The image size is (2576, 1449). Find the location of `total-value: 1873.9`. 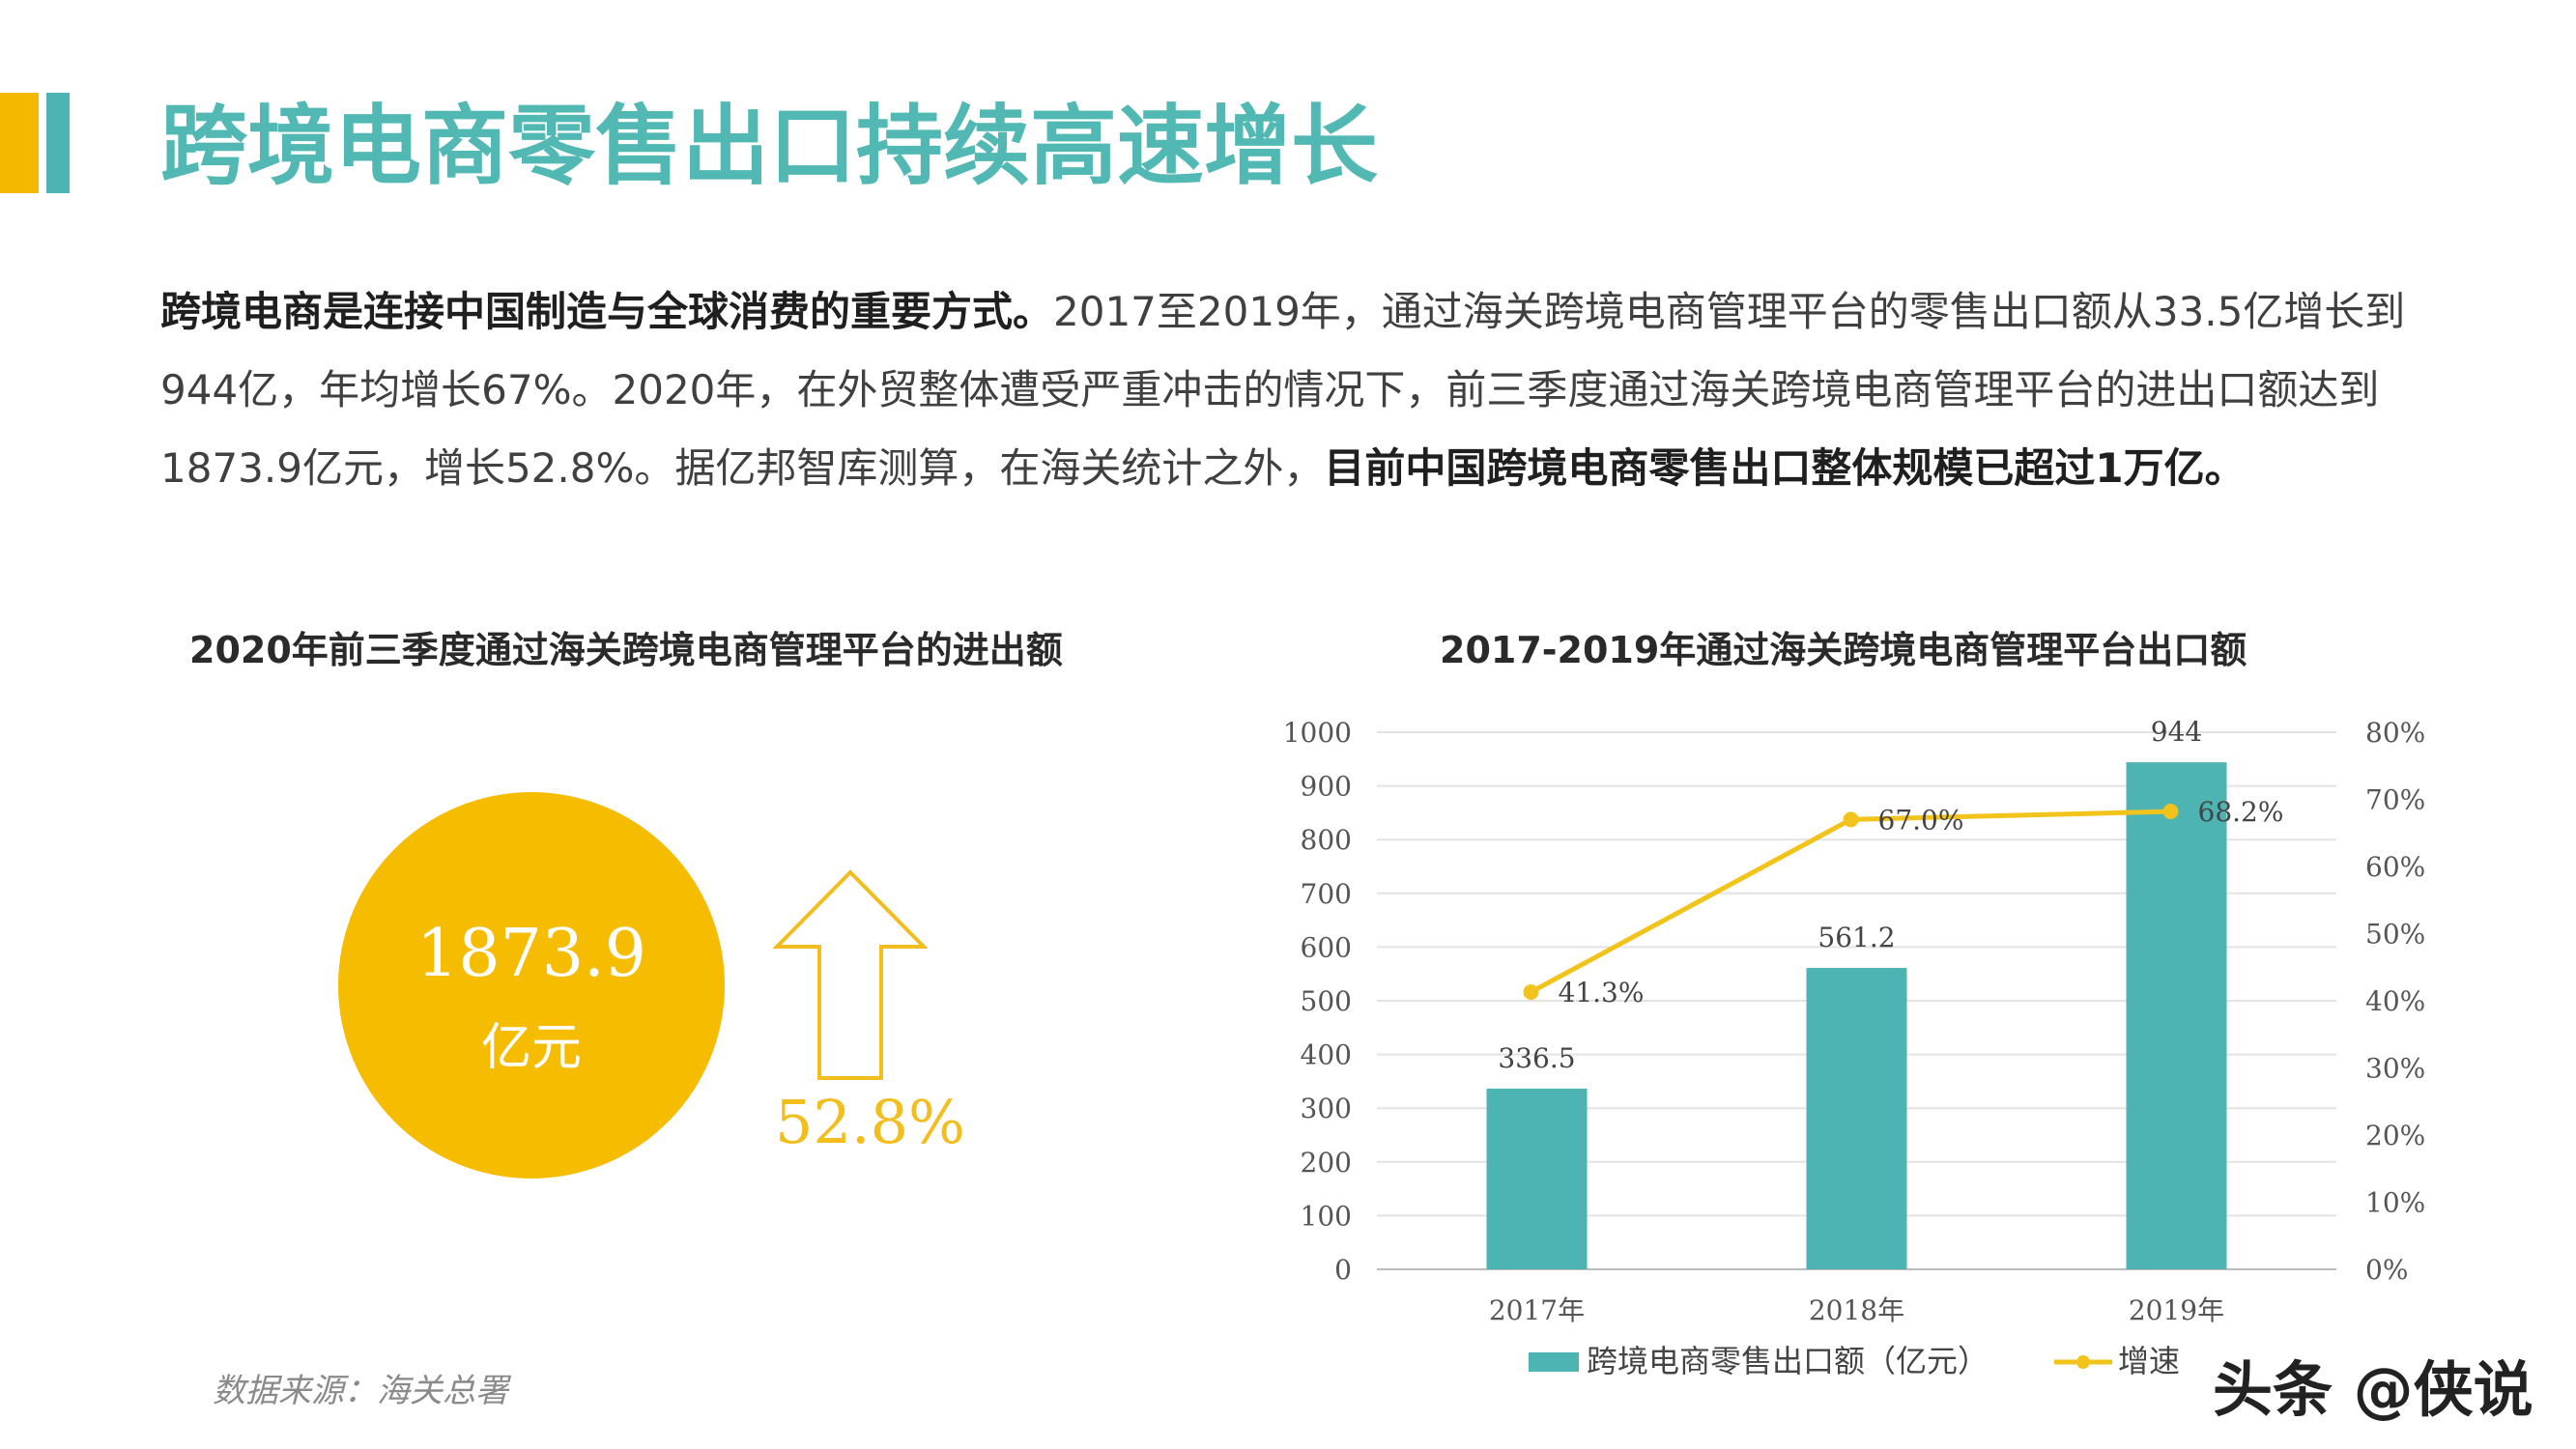

total-value: 1873.9 is located at coordinates (531, 954).